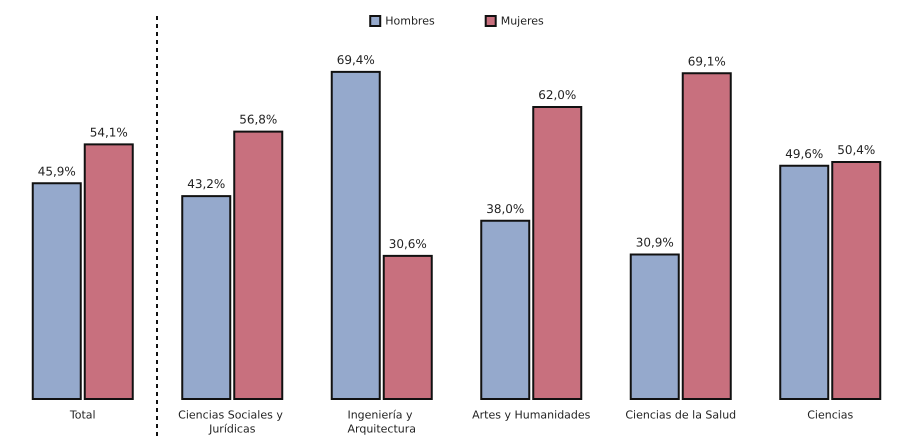 Image resolution: width=905 pixels, height=438 pixels. I want to click on data-label: 69,4%, so click(355, 59).